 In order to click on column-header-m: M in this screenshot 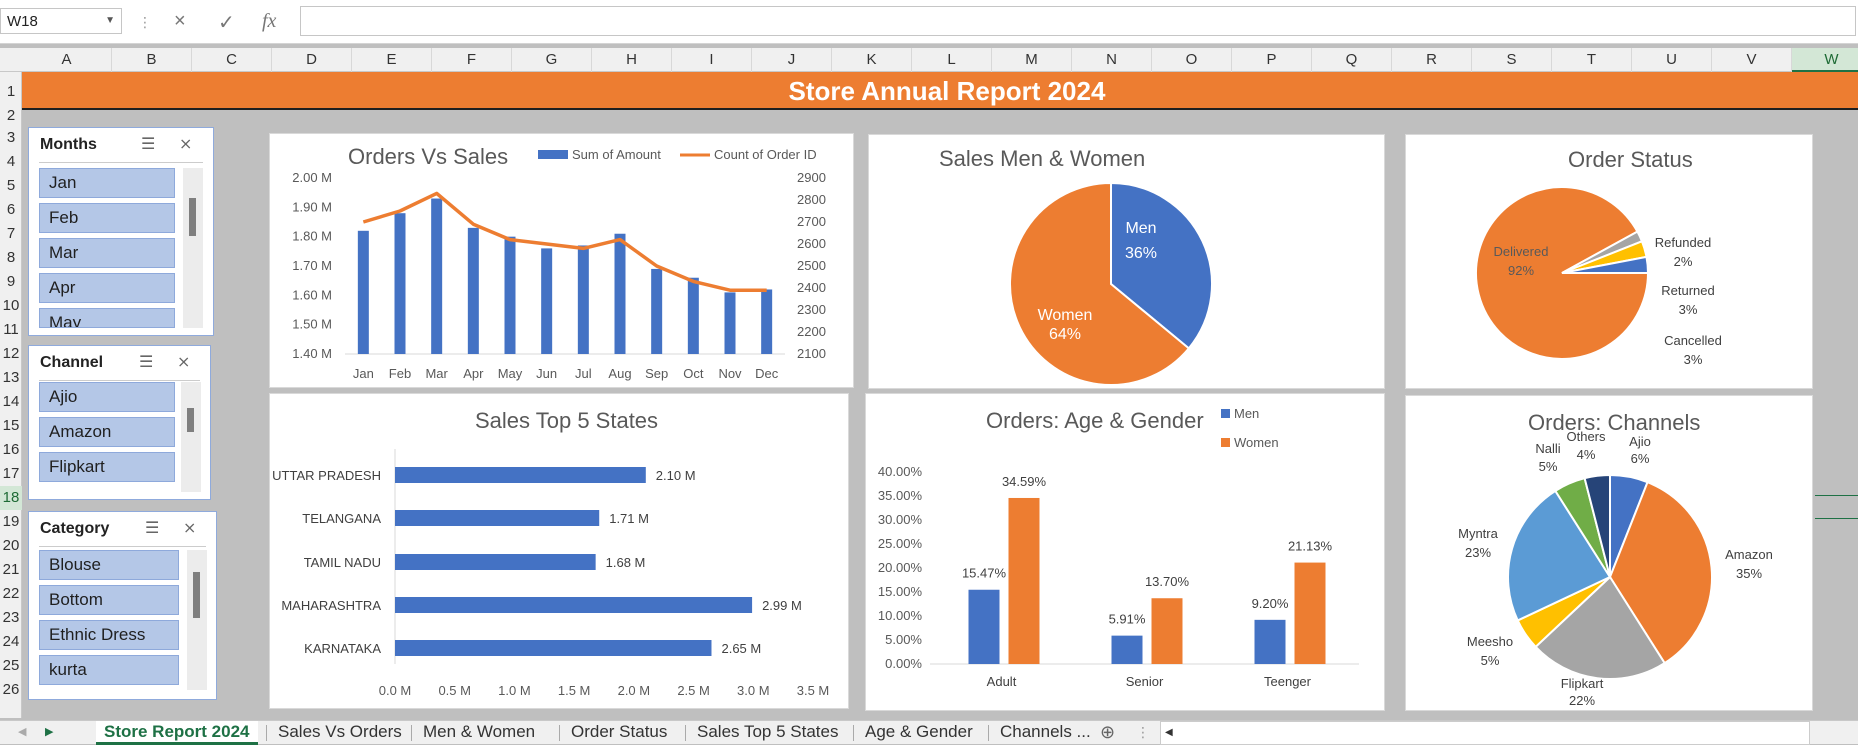, I will do `click(1032, 60)`.